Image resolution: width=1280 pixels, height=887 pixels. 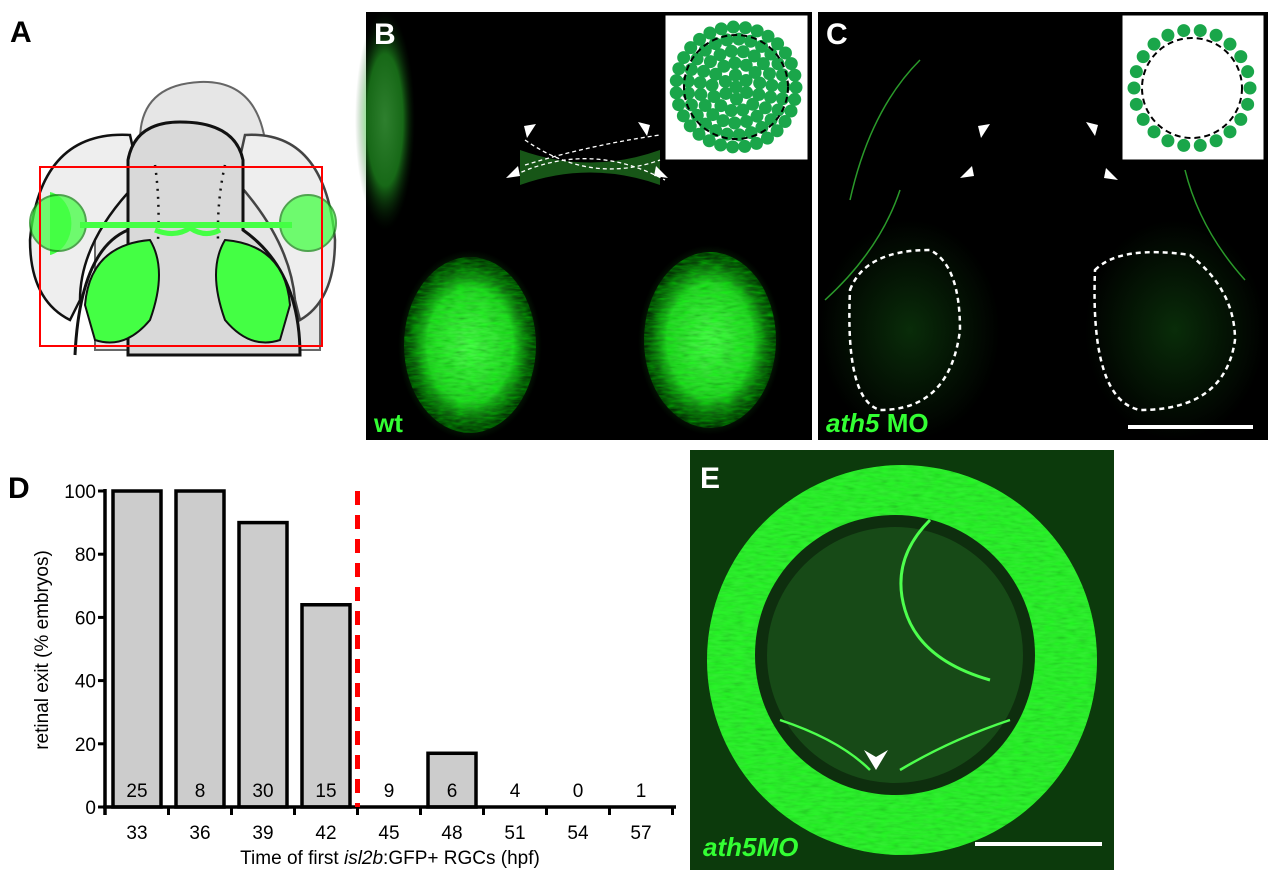 What do you see at coordinates (750, 847) in the screenshot?
I see `genotype-label-ath5mo: ath5MO` at bounding box center [750, 847].